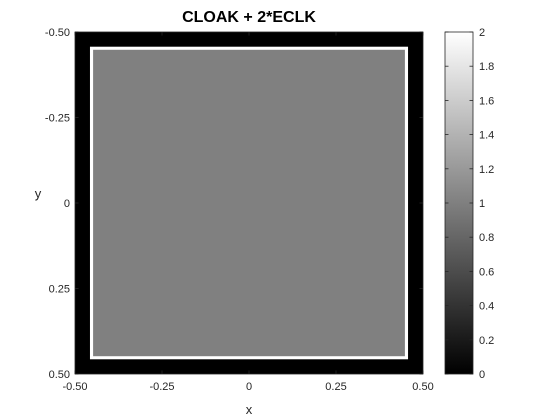  I want to click on colorbar-tick-label: 0.8, so click(486, 238).